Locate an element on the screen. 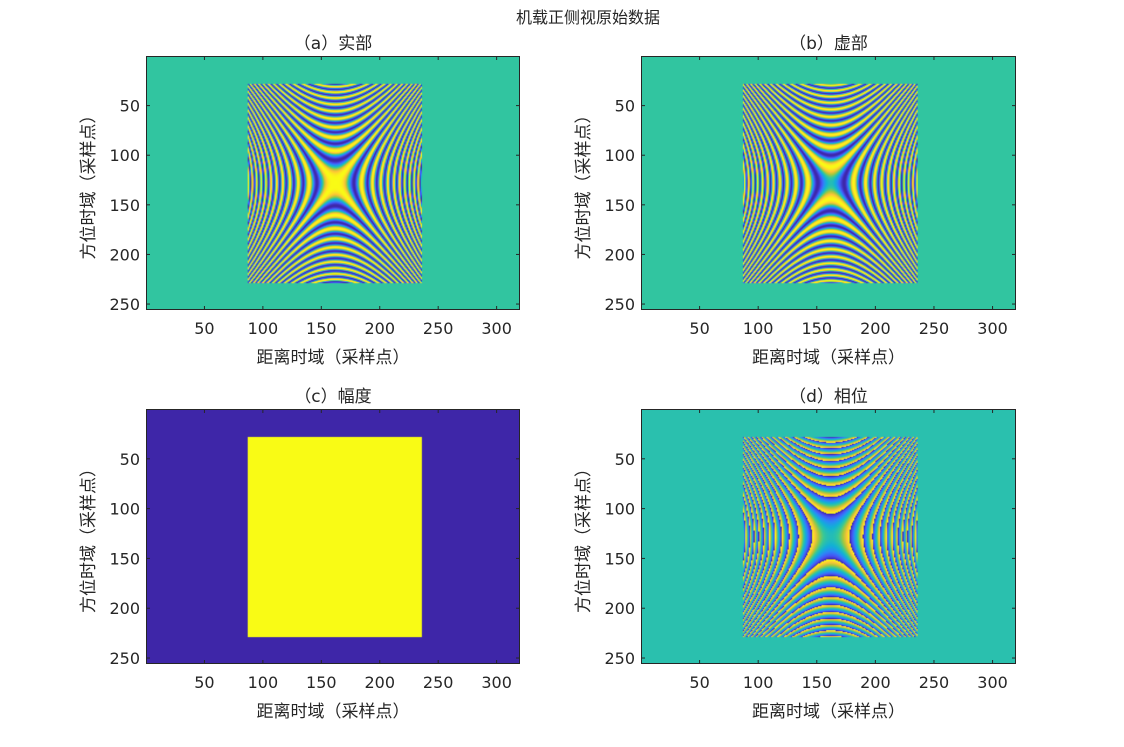 The image size is (1124, 747). figure-title: 机载正侧视原始数据 is located at coordinates (588, 17).